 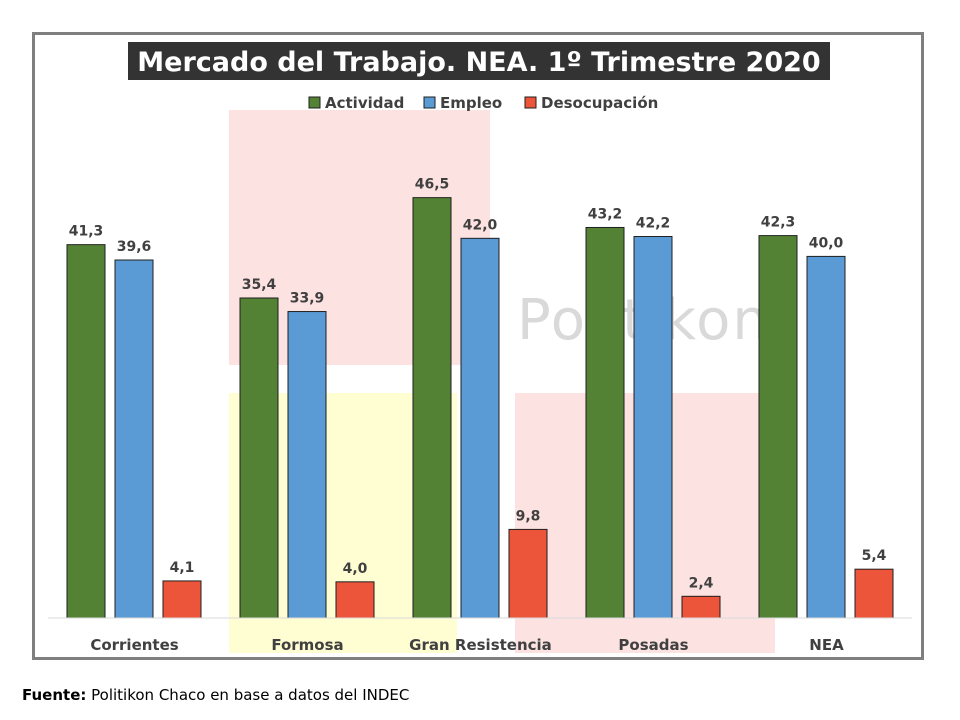 What do you see at coordinates (307, 299) in the screenshot?
I see `value-label-empleo-formosa: 33,9` at bounding box center [307, 299].